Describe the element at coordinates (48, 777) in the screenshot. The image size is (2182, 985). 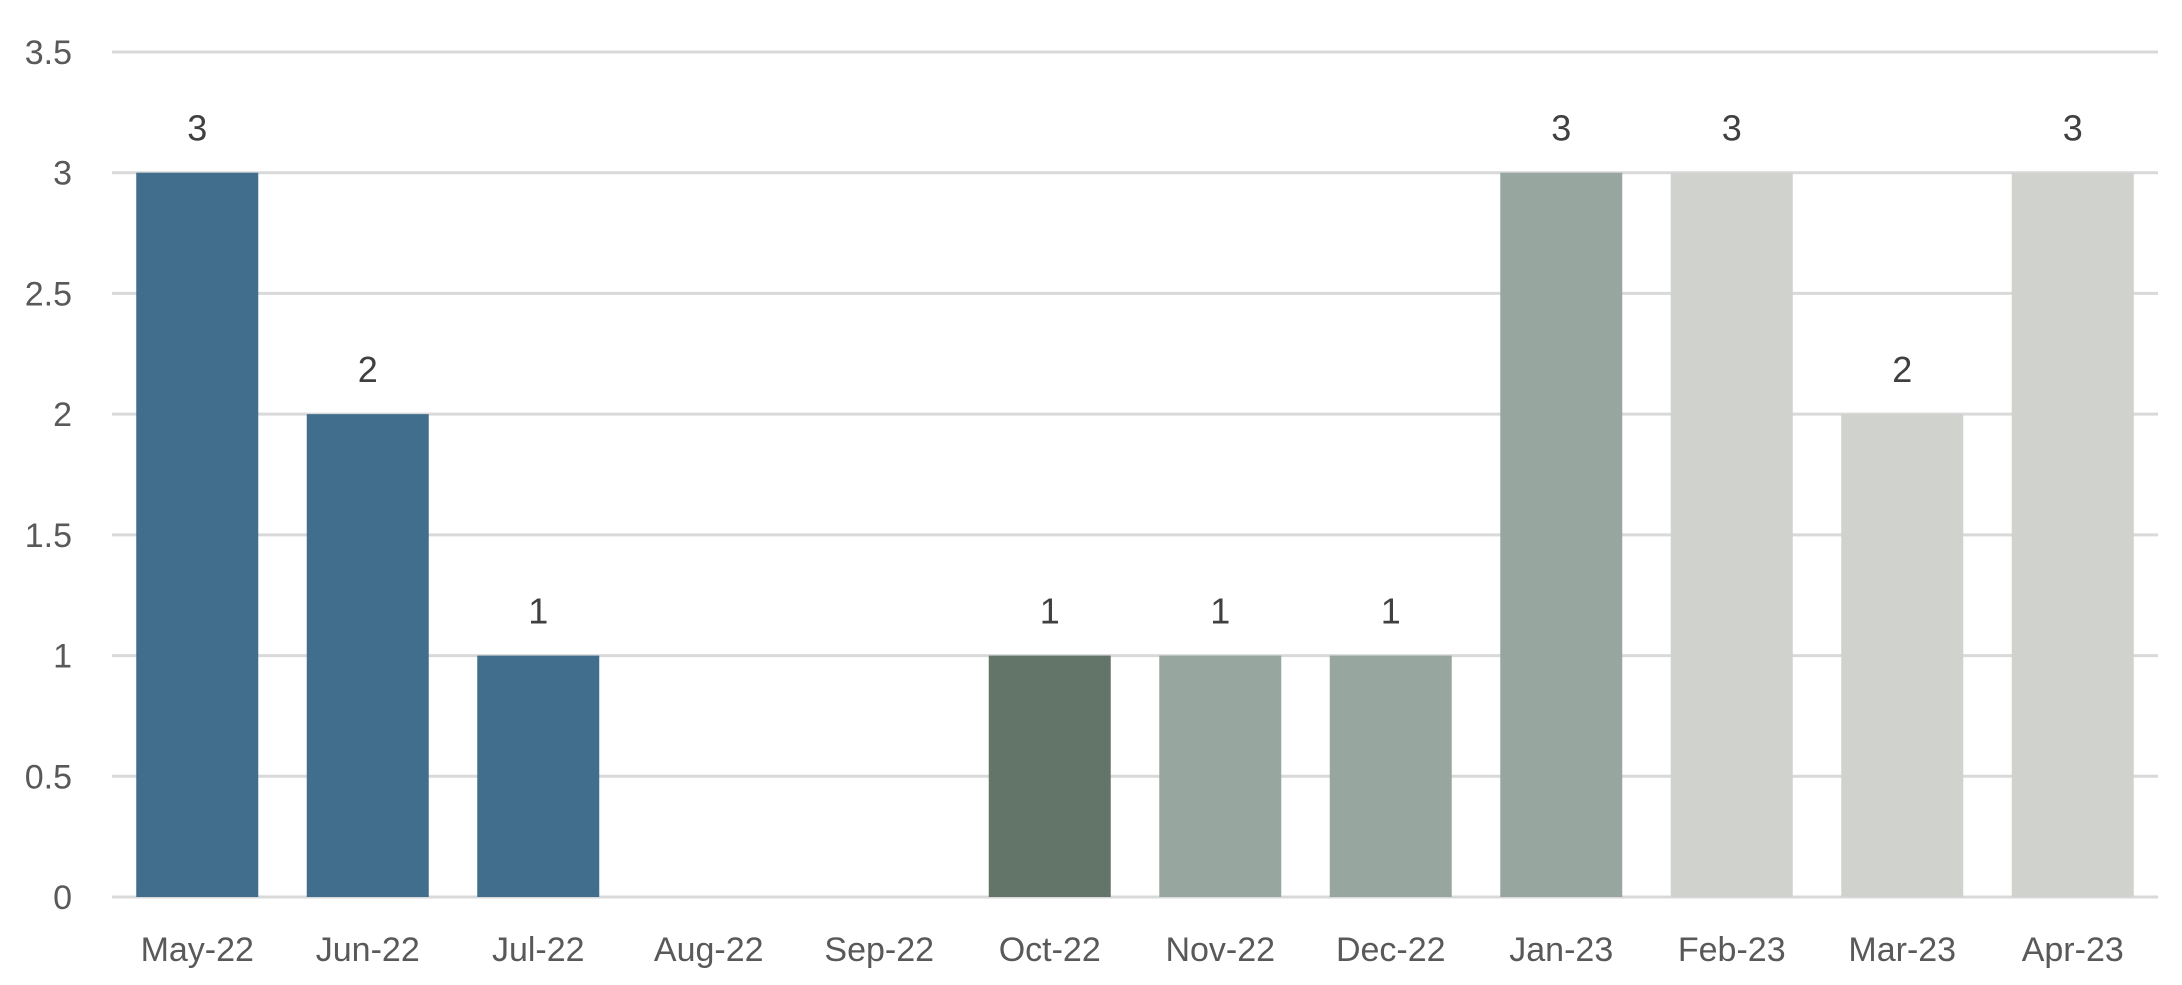
I see `y-tick-label: 0.5` at that location.